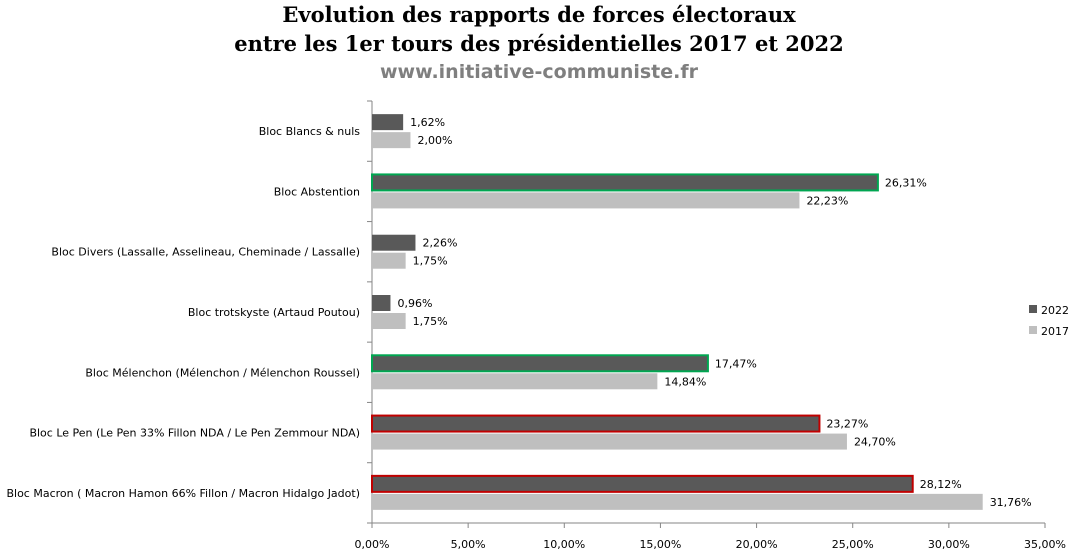 This screenshot has height=556, width=1078. What do you see at coordinates (941, 484) in the screenshot?
I see `data-label-2022: 28,12%` at bounding box center [941, 484].